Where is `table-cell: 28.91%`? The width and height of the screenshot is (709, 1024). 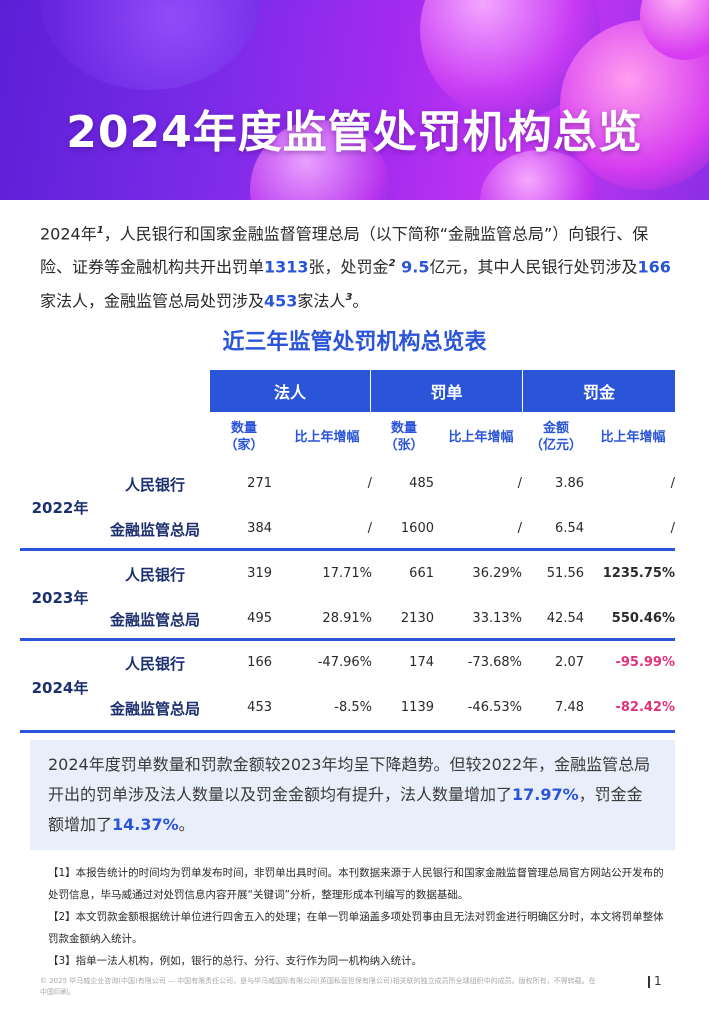 table-cell: 28.91% is located at coordinates (347, 618).